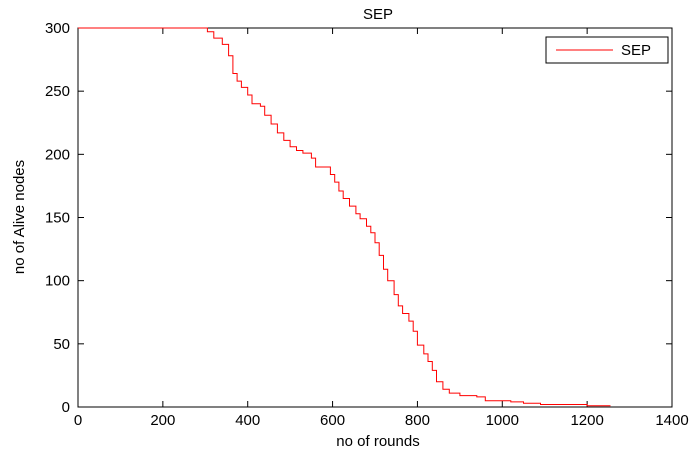  I want to click on x-tick-label: 1200, so click(586, 420).